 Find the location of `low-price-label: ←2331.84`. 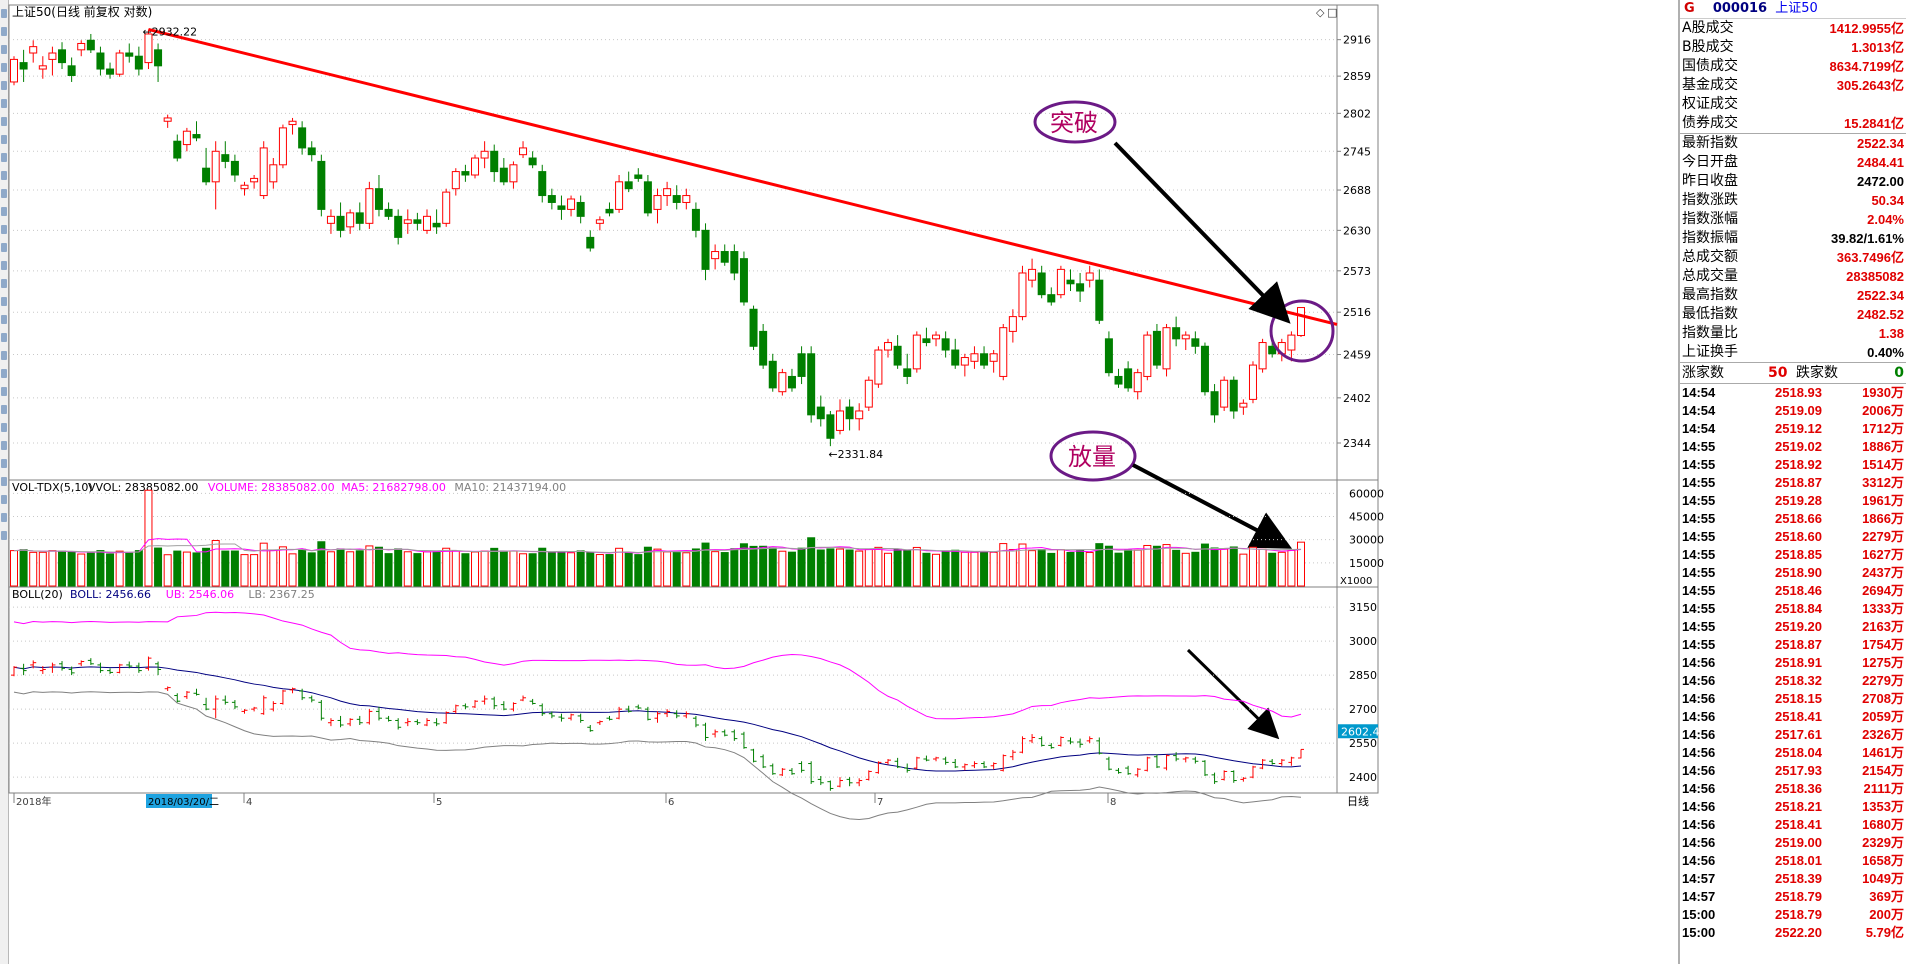

low-price-label: ←2331.84 is located at coordinates (855, 454).